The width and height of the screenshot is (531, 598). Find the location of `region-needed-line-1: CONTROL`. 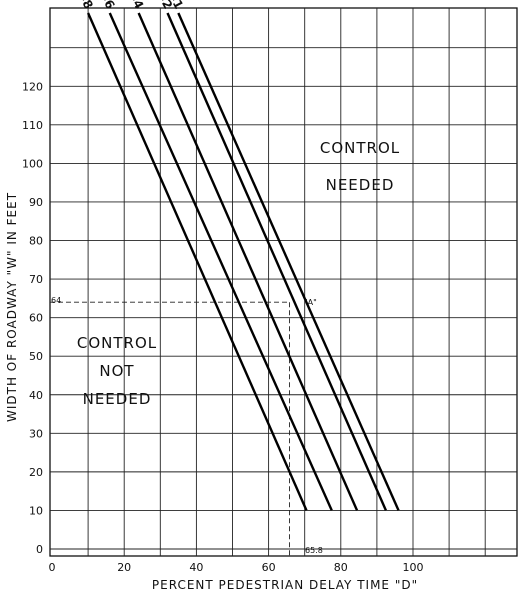

region-needed-line-1: CONTROL is located at coordinates (360, 148).